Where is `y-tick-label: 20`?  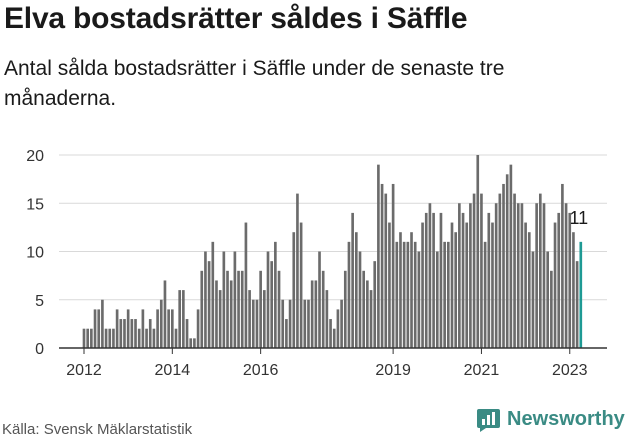
y-tick-label: 20 is located at coordinates (35, 156).